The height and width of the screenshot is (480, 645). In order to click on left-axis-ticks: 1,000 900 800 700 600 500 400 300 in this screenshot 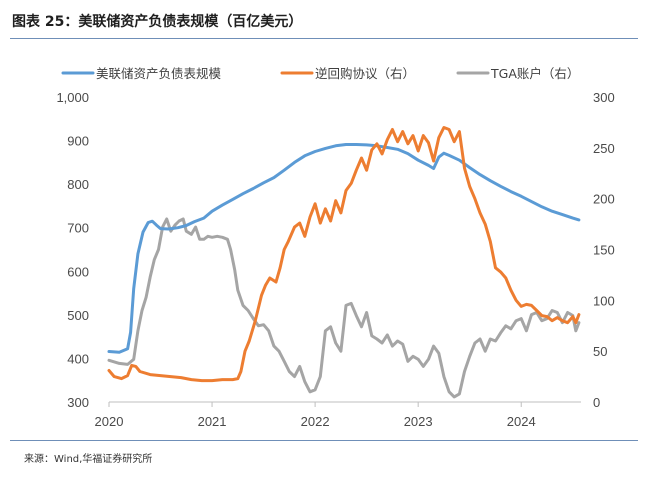, I will do `click(72, 250)`.